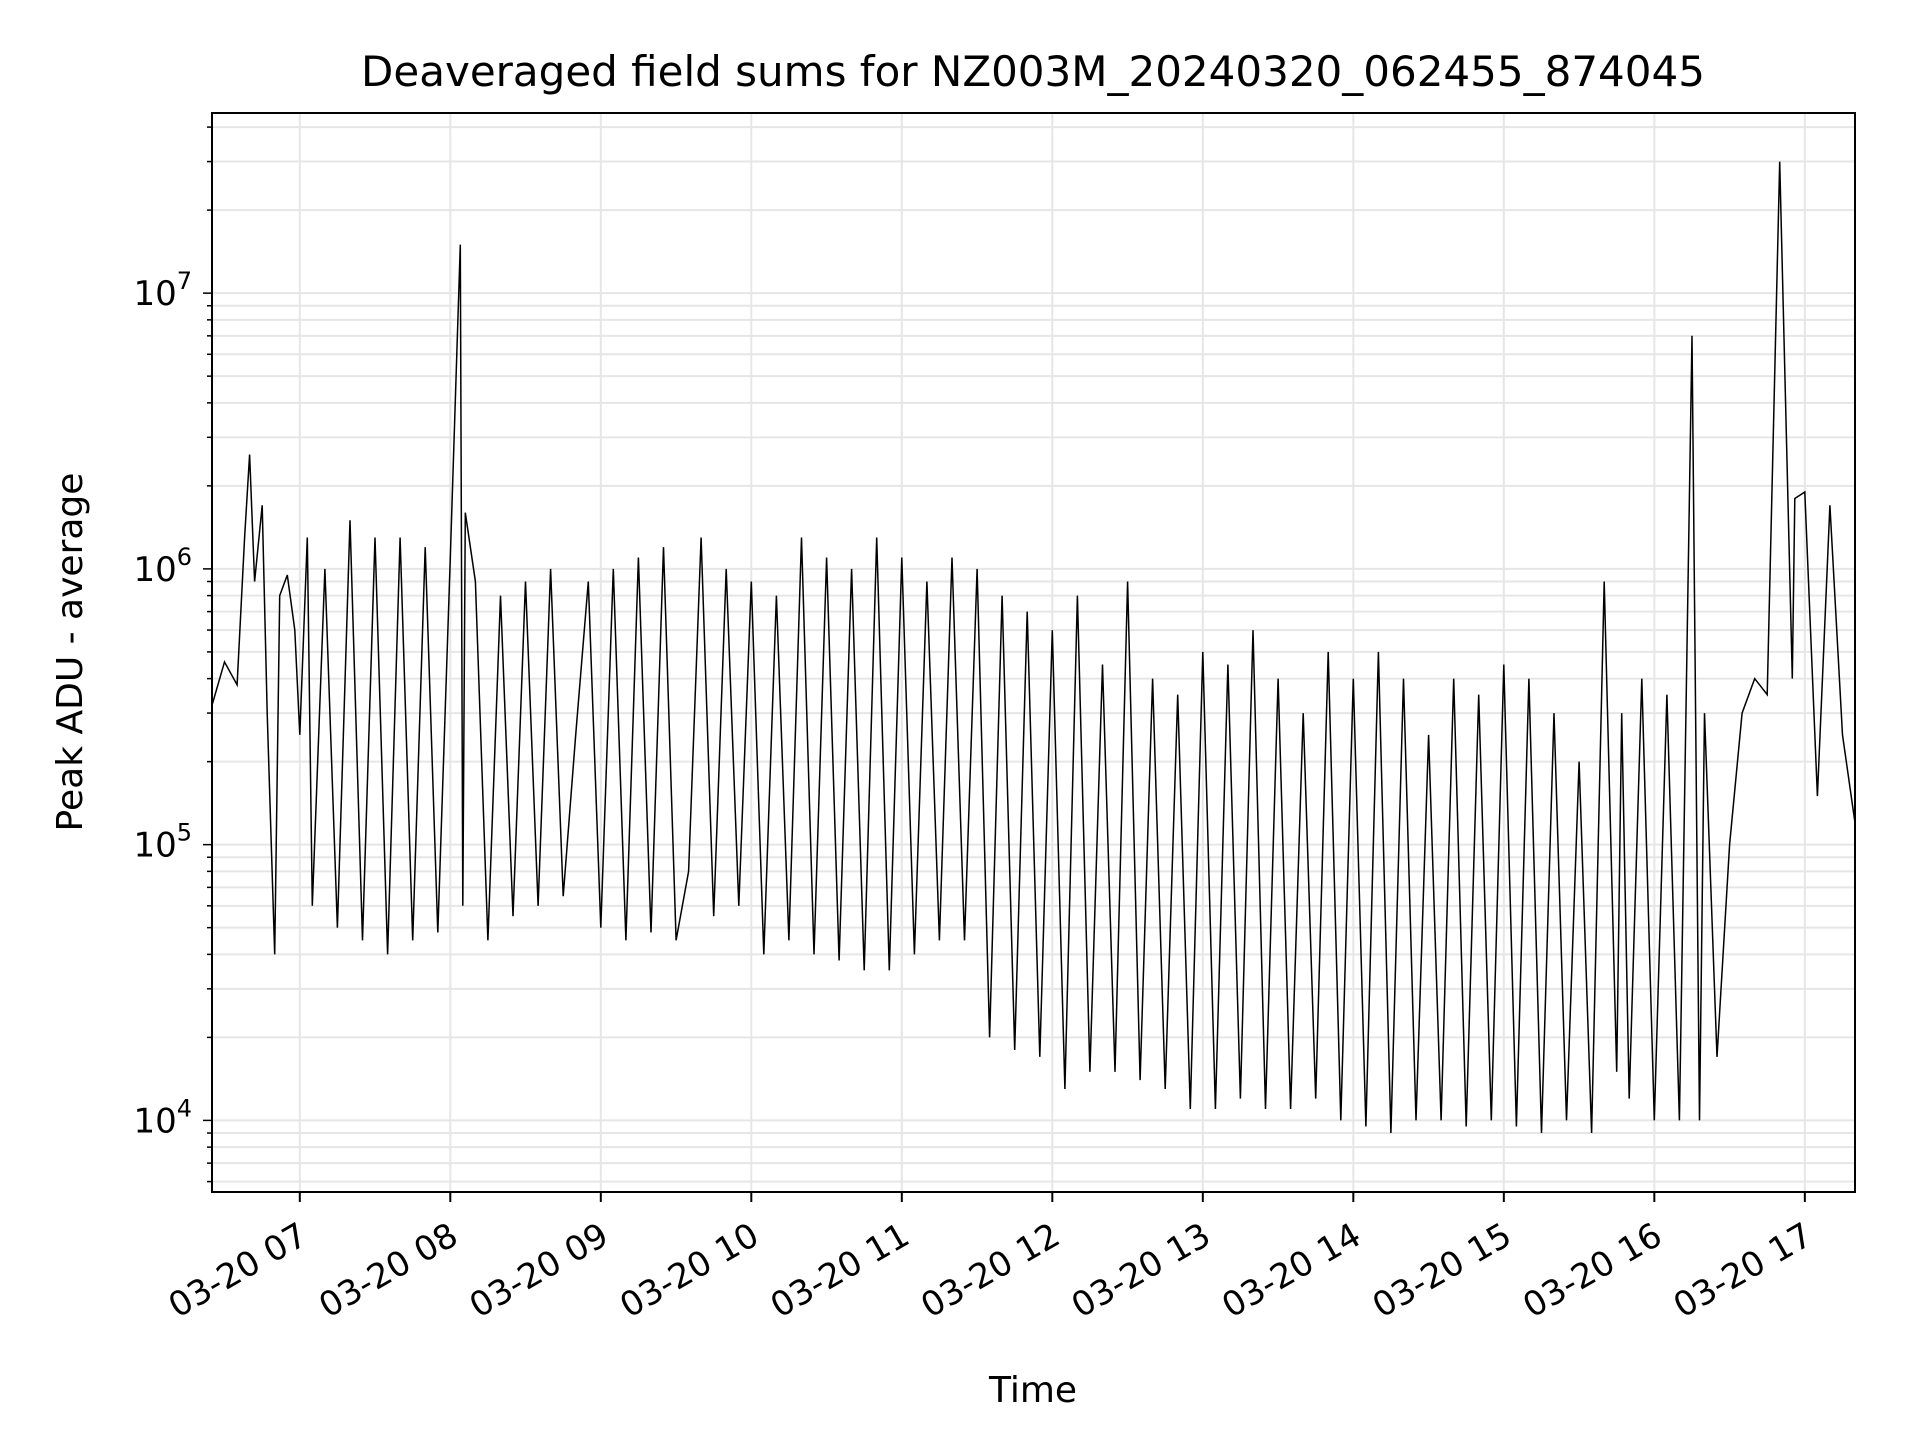  Describe the element at coordinates (162, 566) in the screenshot. I see `y-tick-label: 10⁶` at that location.